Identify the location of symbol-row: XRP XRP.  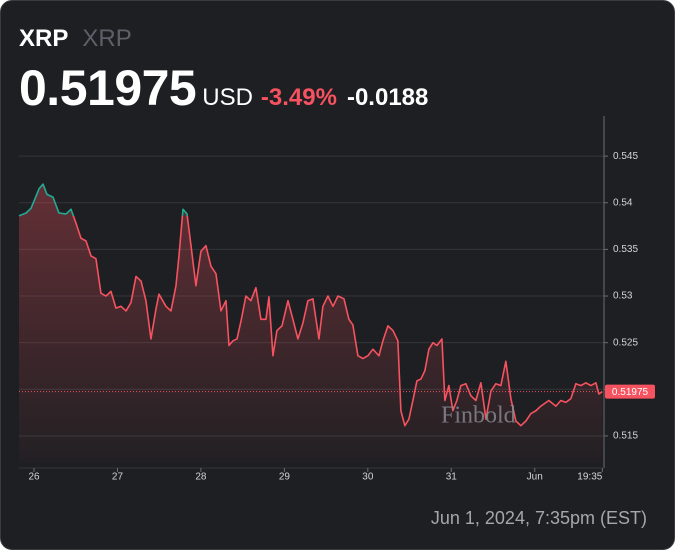
(75, 39).